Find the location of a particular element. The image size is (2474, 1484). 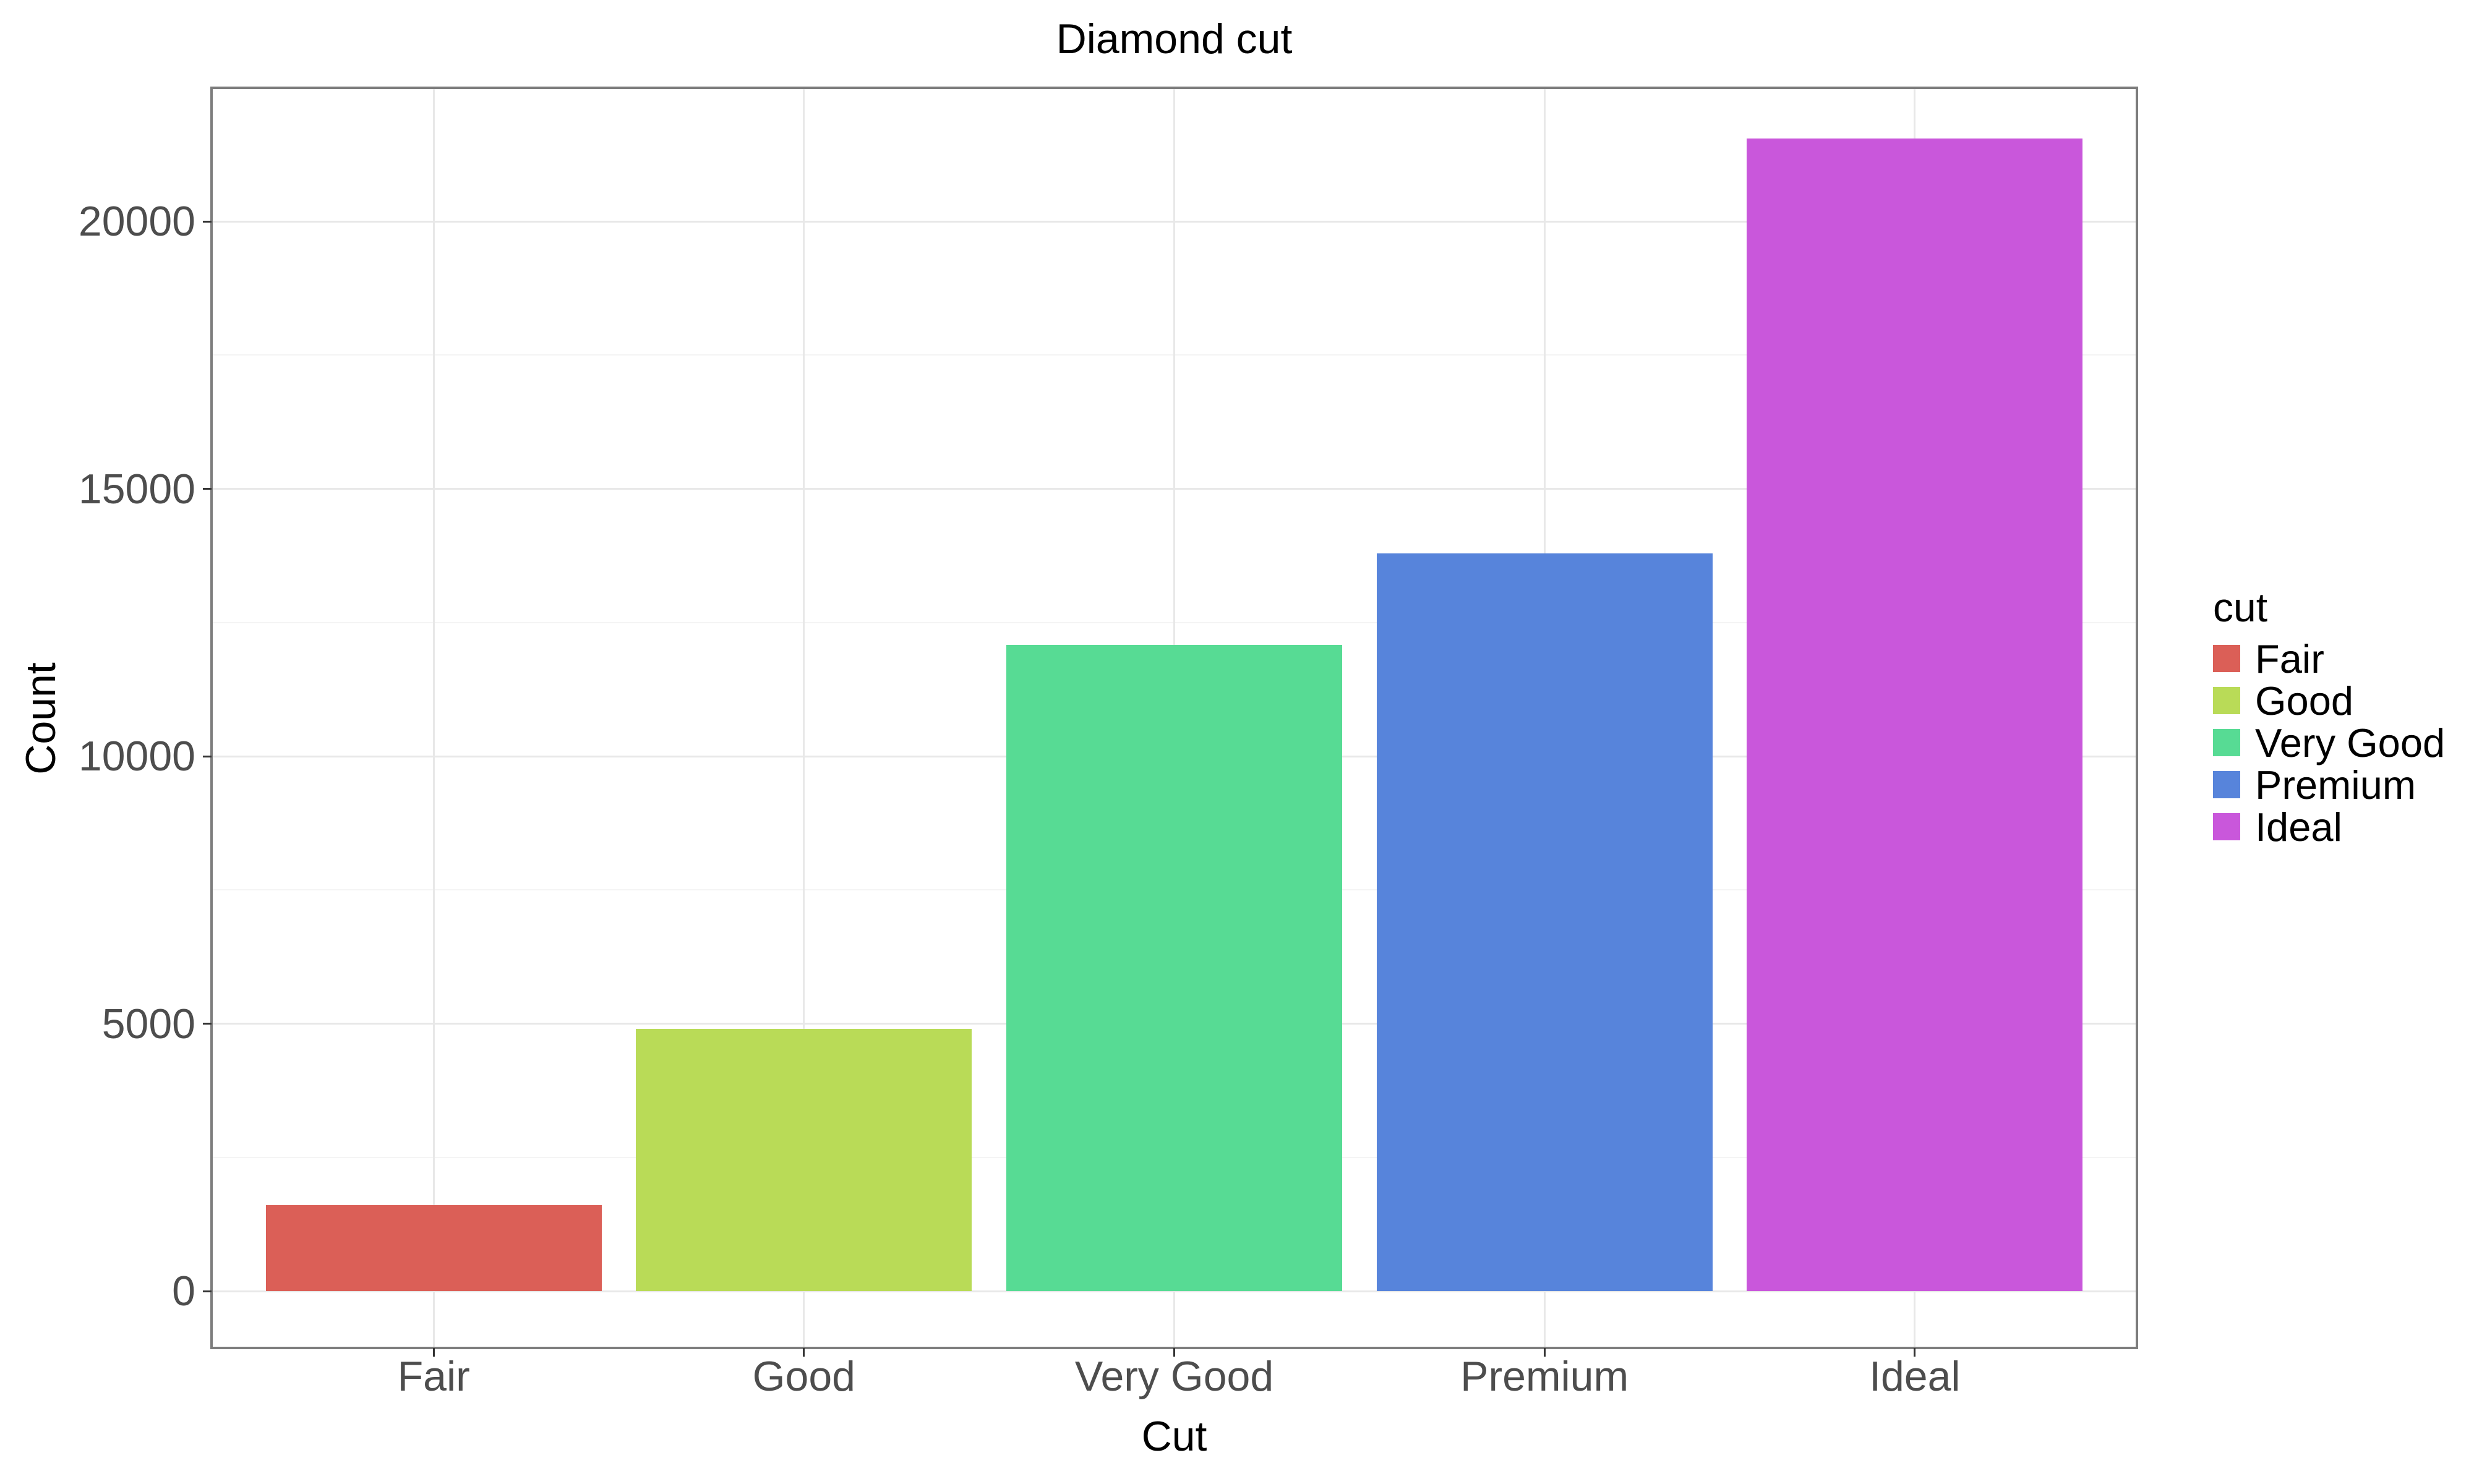

legend-item-label: Very Good is located at coordinates (2350, 742).